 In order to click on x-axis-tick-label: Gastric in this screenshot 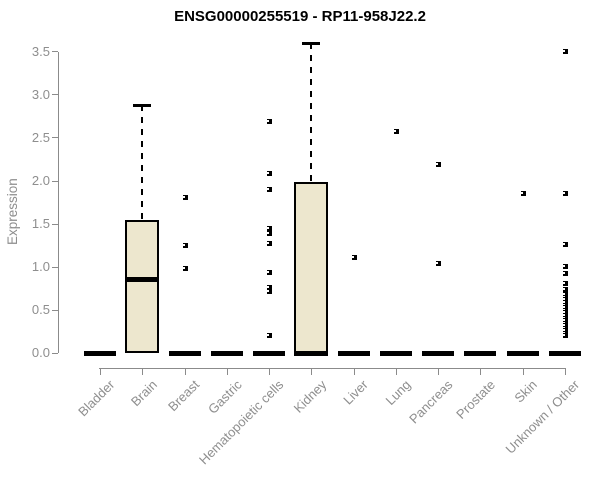, I will do `click(224, 397)`.